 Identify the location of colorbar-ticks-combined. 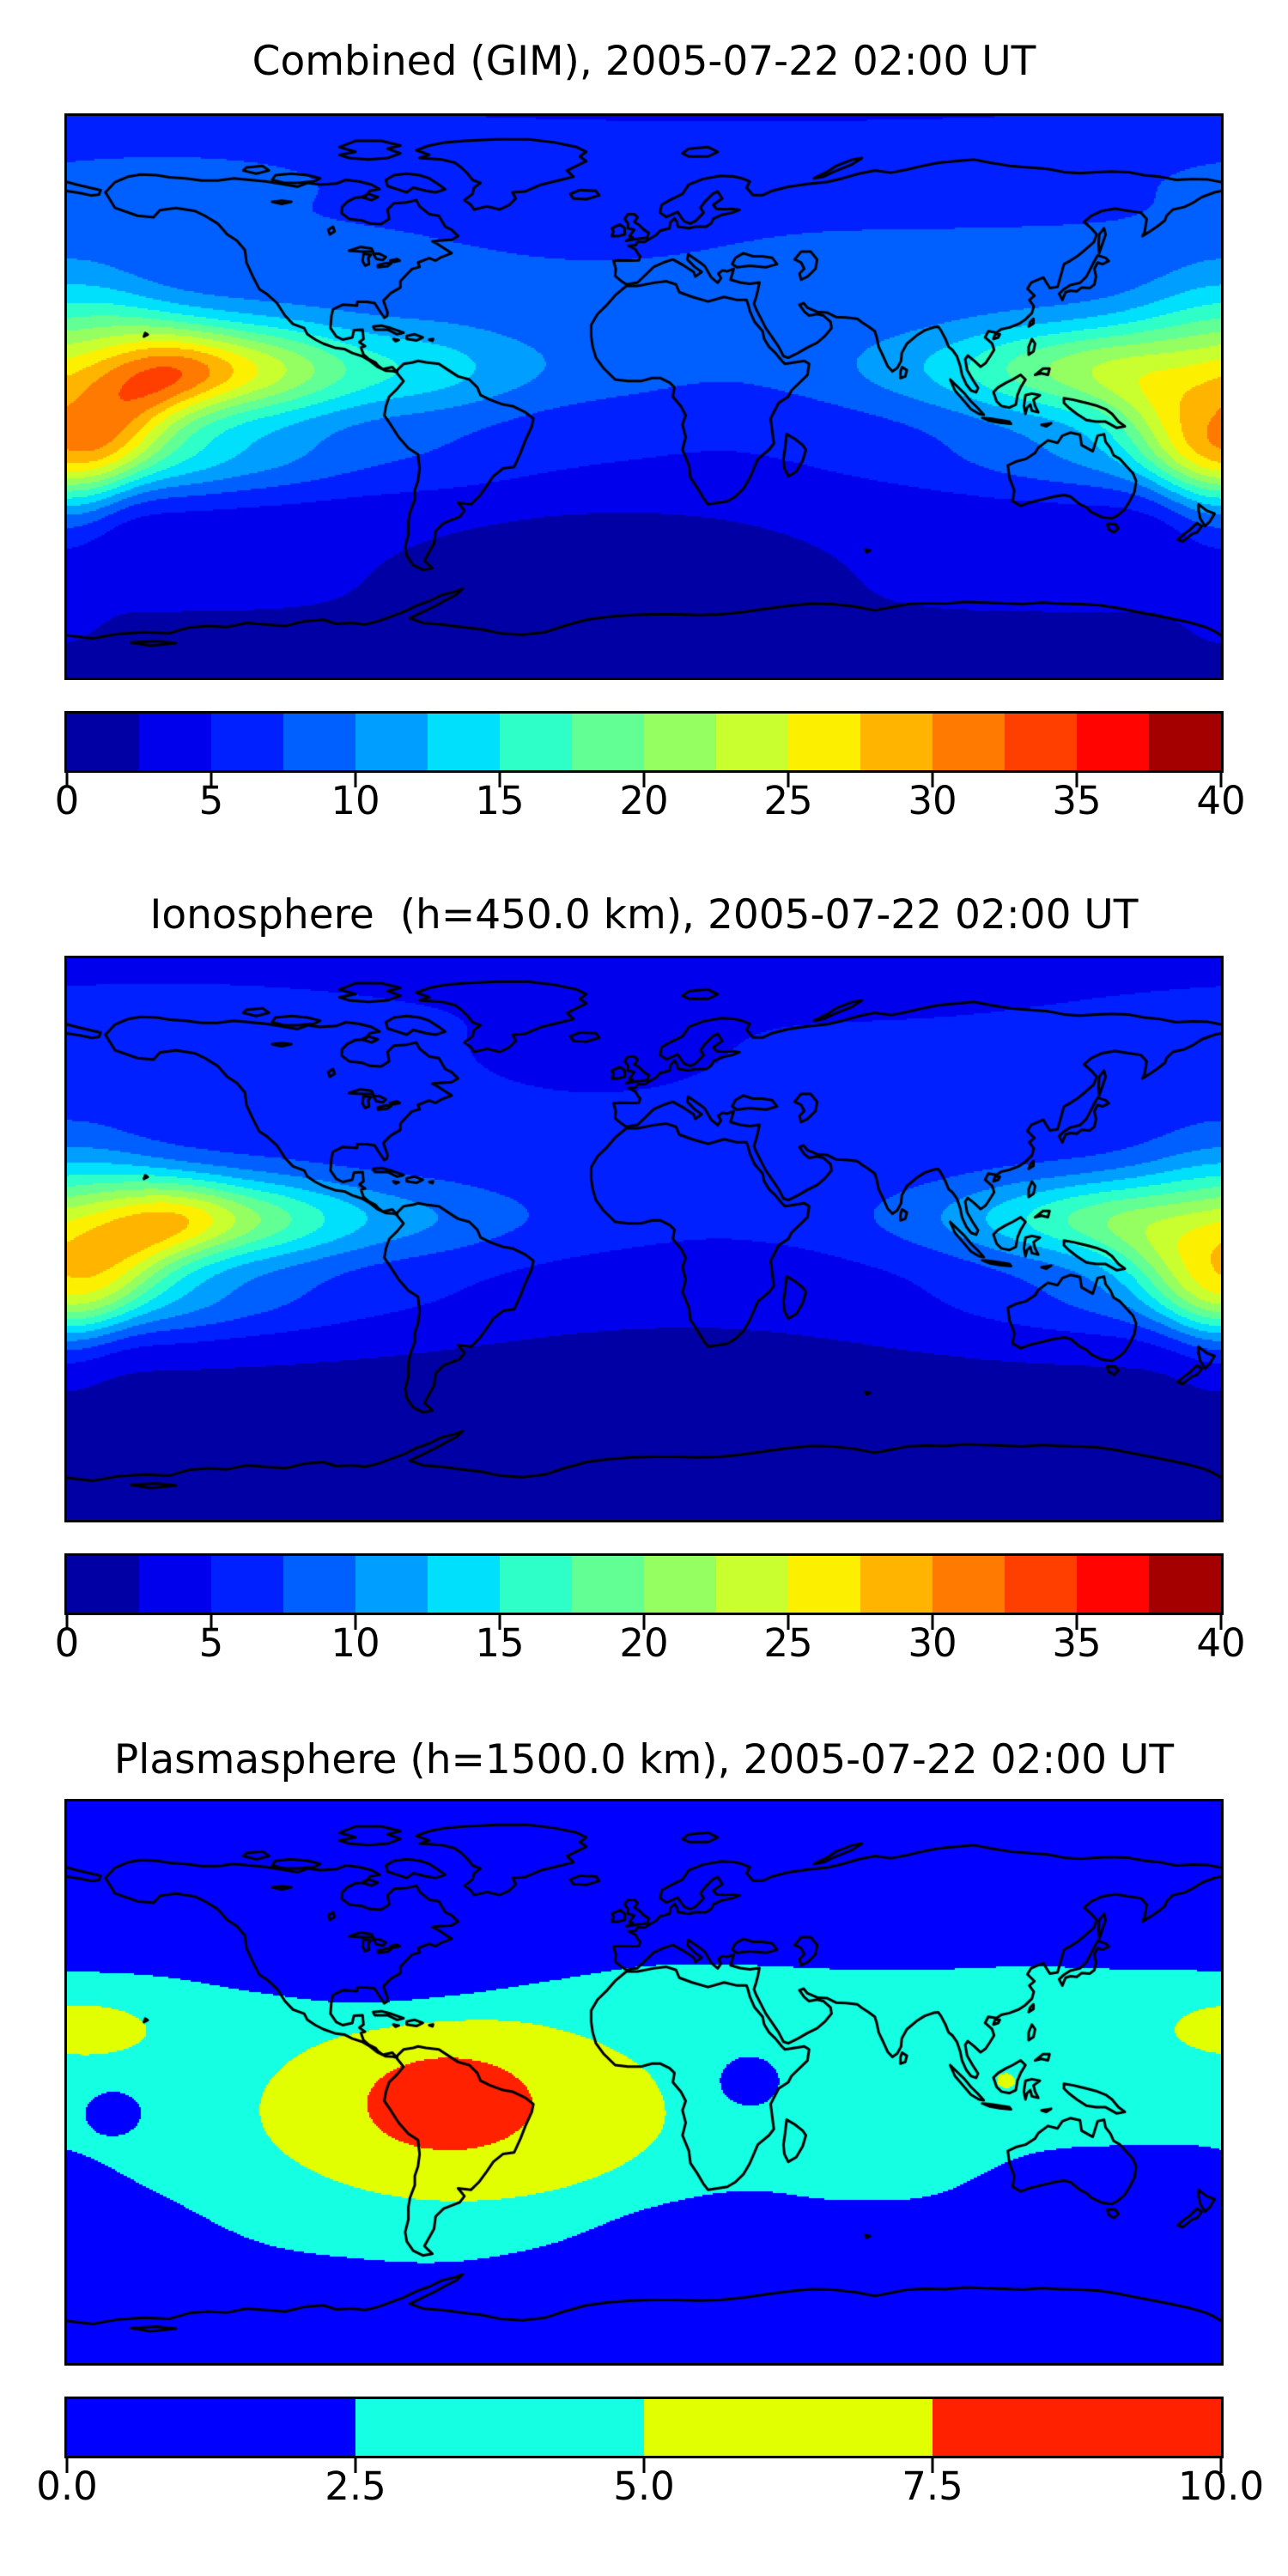
(644, 780).